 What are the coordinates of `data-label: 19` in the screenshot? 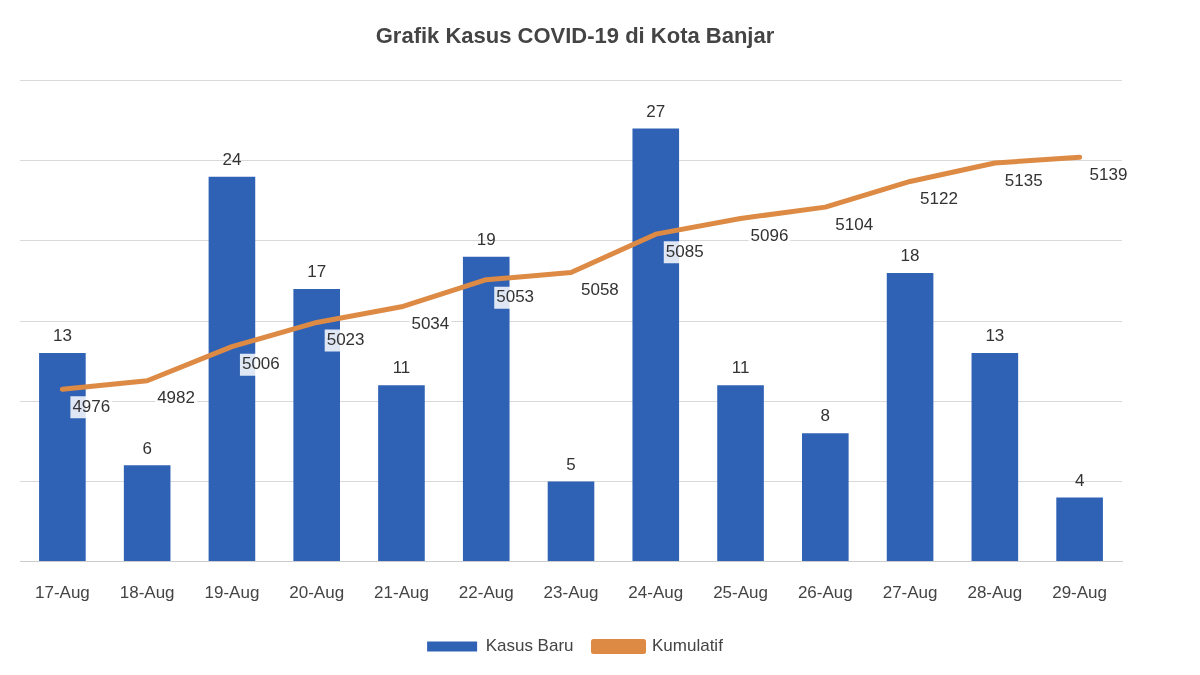 It's located at (486, 240).